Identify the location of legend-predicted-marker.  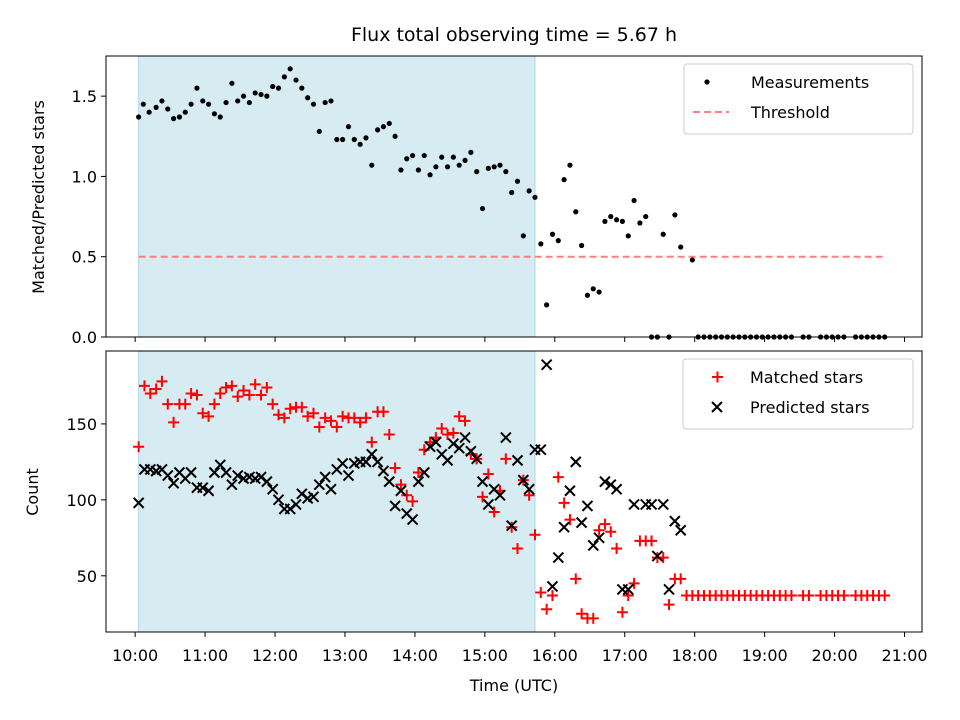
(717, 407).